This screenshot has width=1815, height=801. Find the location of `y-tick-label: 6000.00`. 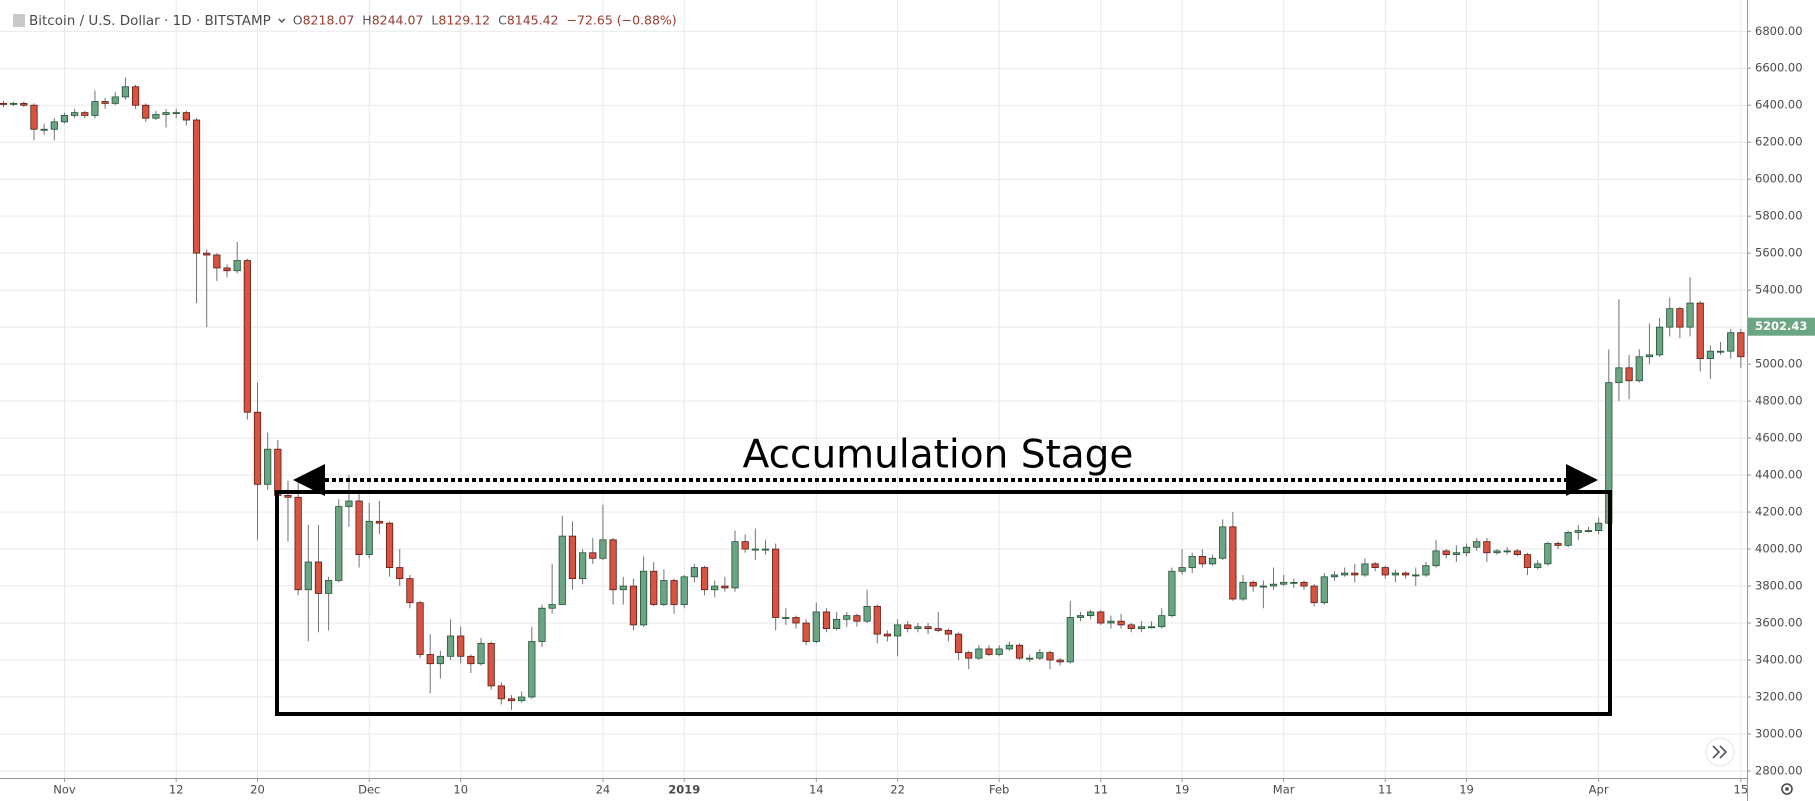

y-tick-label: 6000.00 is located at coordinates (1779, 179).